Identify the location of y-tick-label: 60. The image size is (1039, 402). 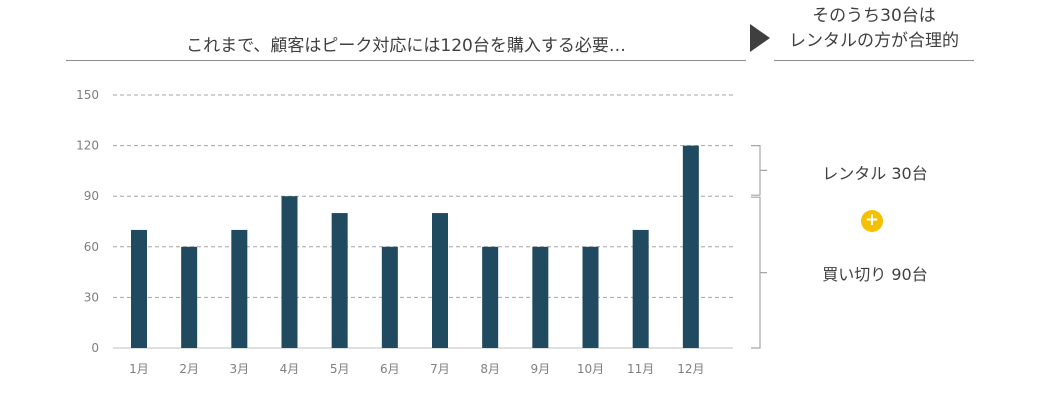
(91, 247).